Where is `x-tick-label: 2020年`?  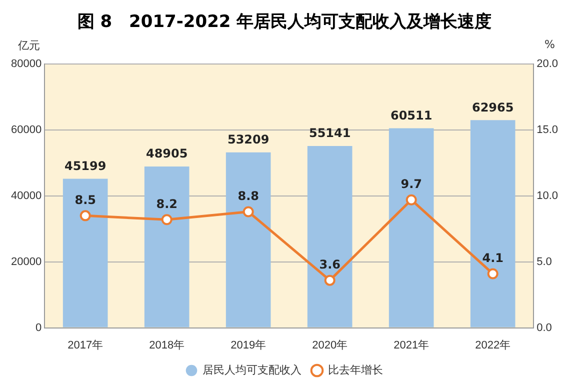 x-tick-label: 2020年 is located at coordinates (330, 345).